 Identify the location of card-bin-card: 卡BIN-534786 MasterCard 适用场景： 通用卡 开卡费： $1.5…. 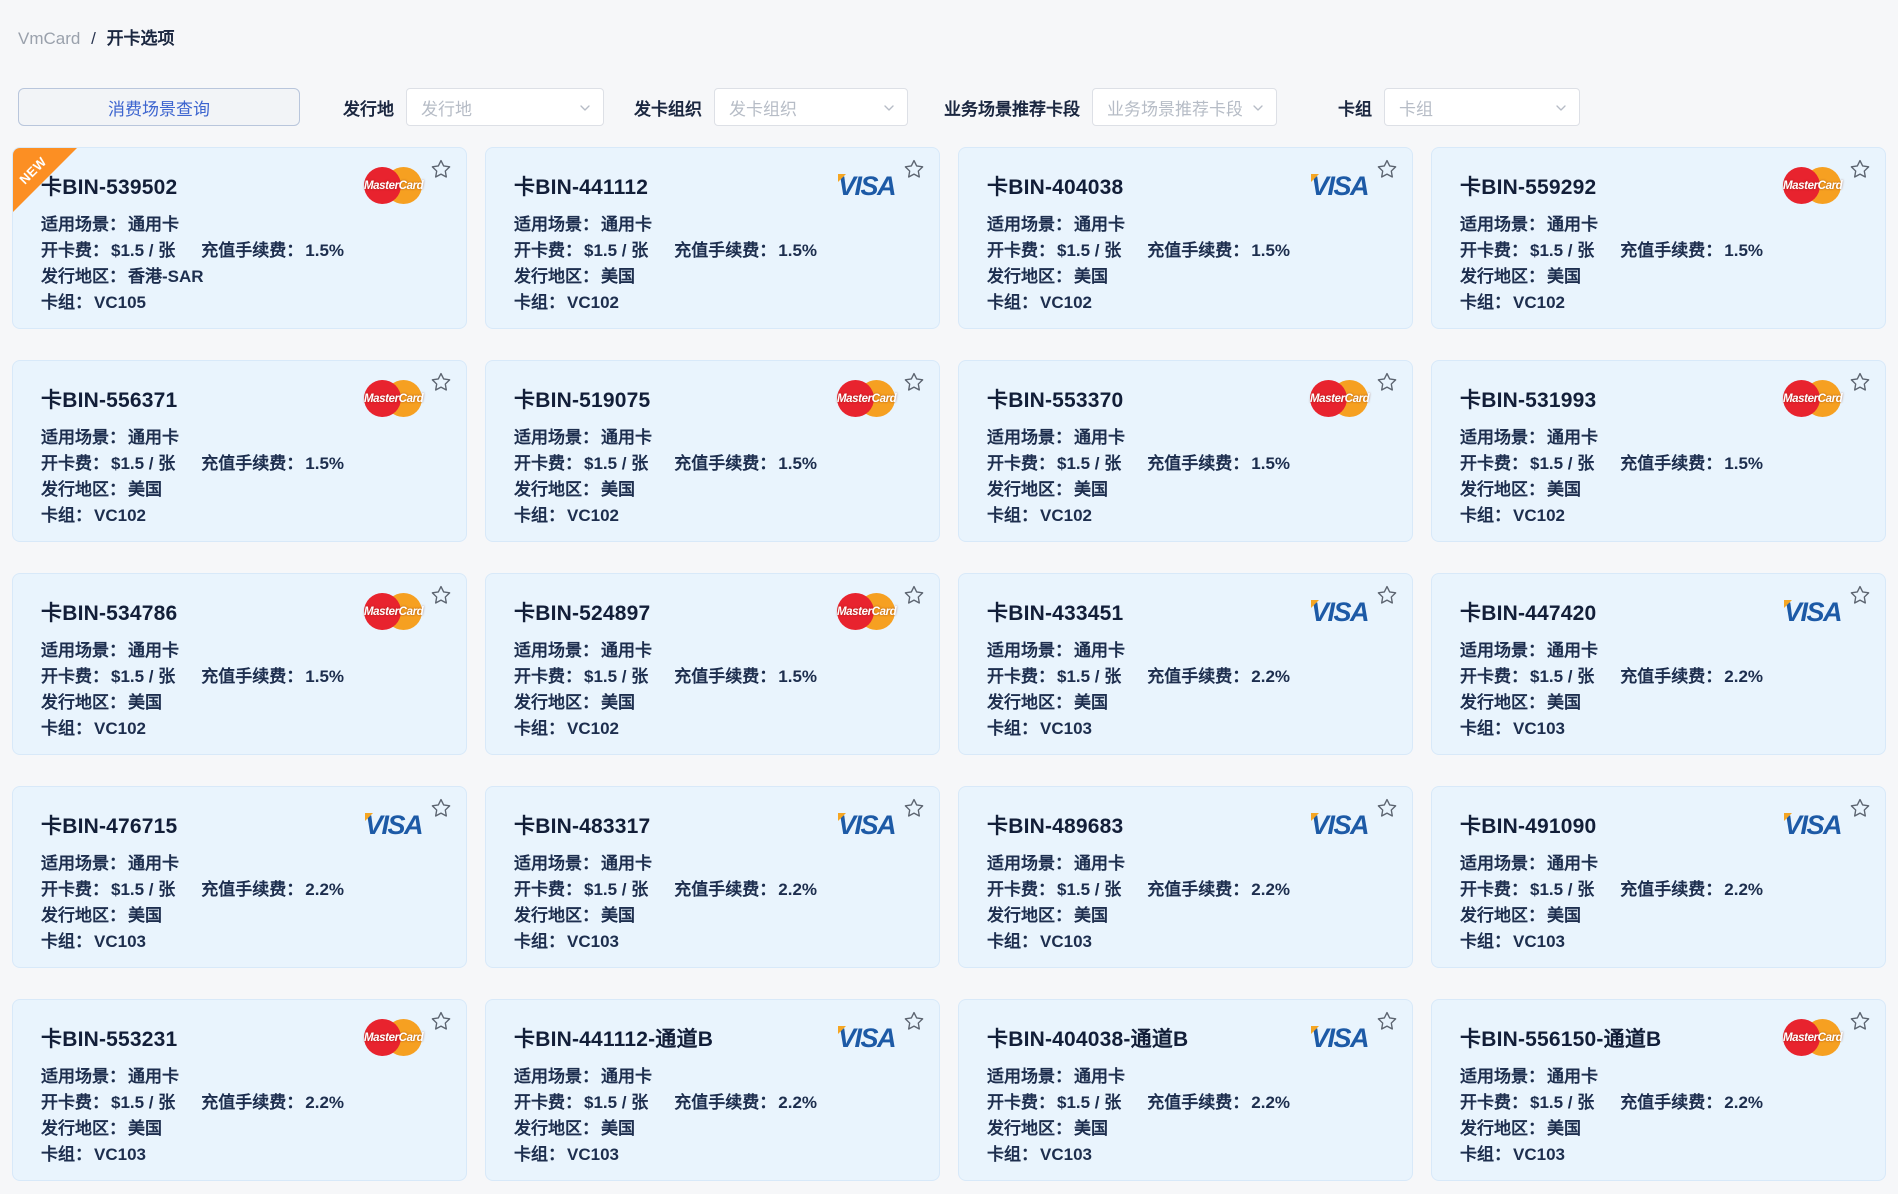
(239, 664).